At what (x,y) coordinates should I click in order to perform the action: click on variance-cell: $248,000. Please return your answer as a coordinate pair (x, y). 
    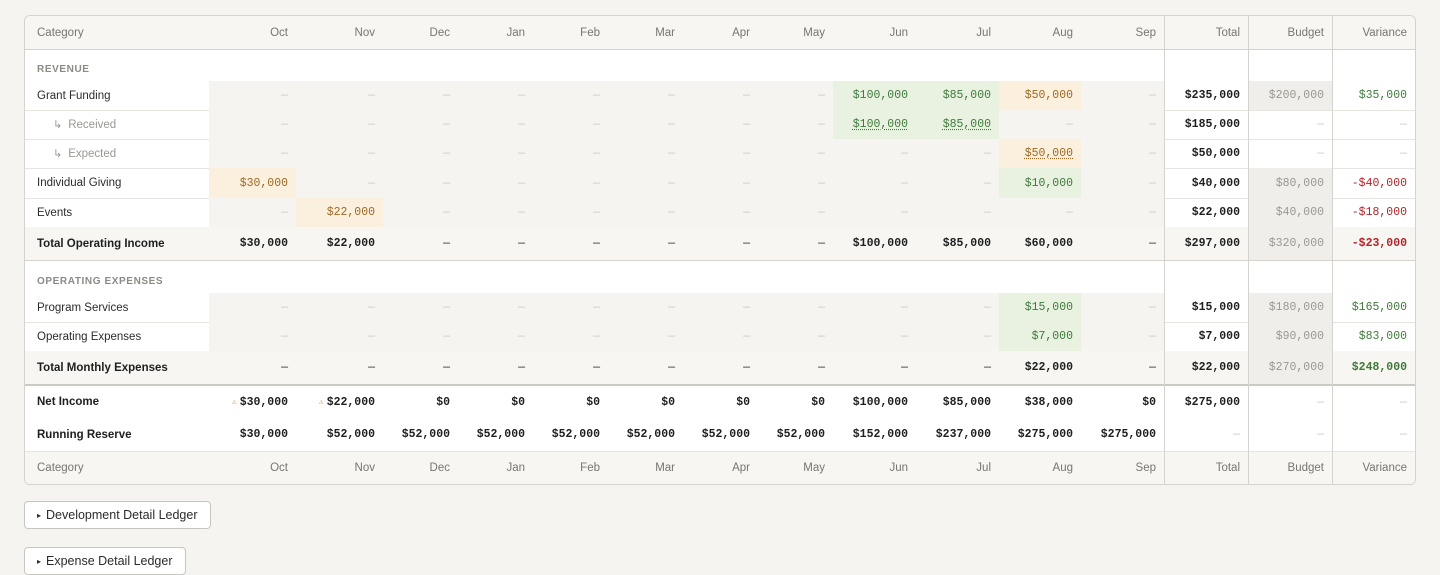
    Looking at the image, I should click on (1379, 367).